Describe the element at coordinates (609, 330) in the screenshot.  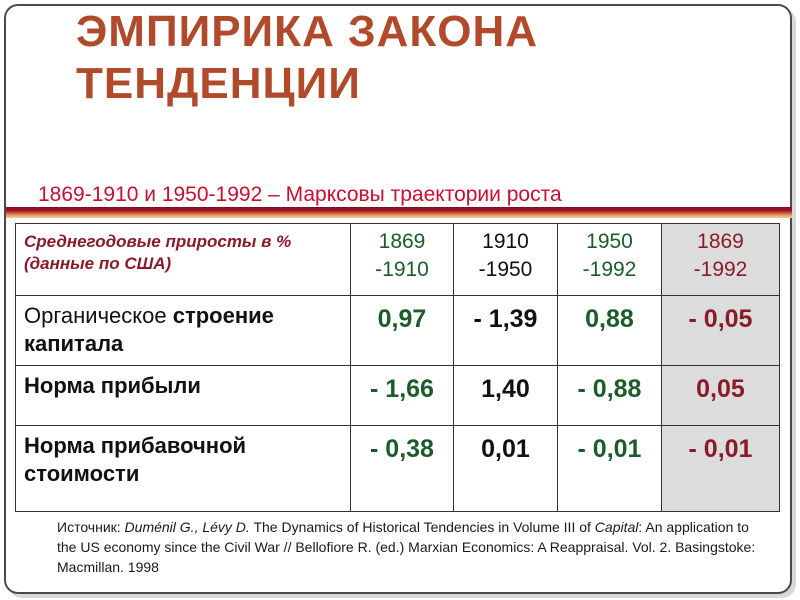
I see `table-cell: 0,88` at that location.